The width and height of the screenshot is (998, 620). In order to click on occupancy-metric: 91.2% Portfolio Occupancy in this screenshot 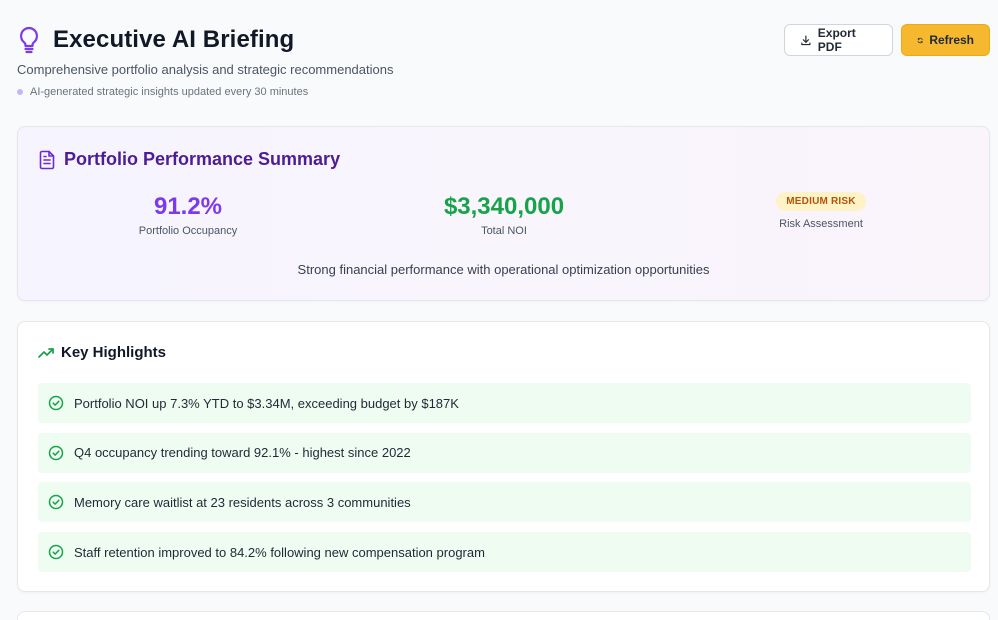, I will do `click(188, 215)`.